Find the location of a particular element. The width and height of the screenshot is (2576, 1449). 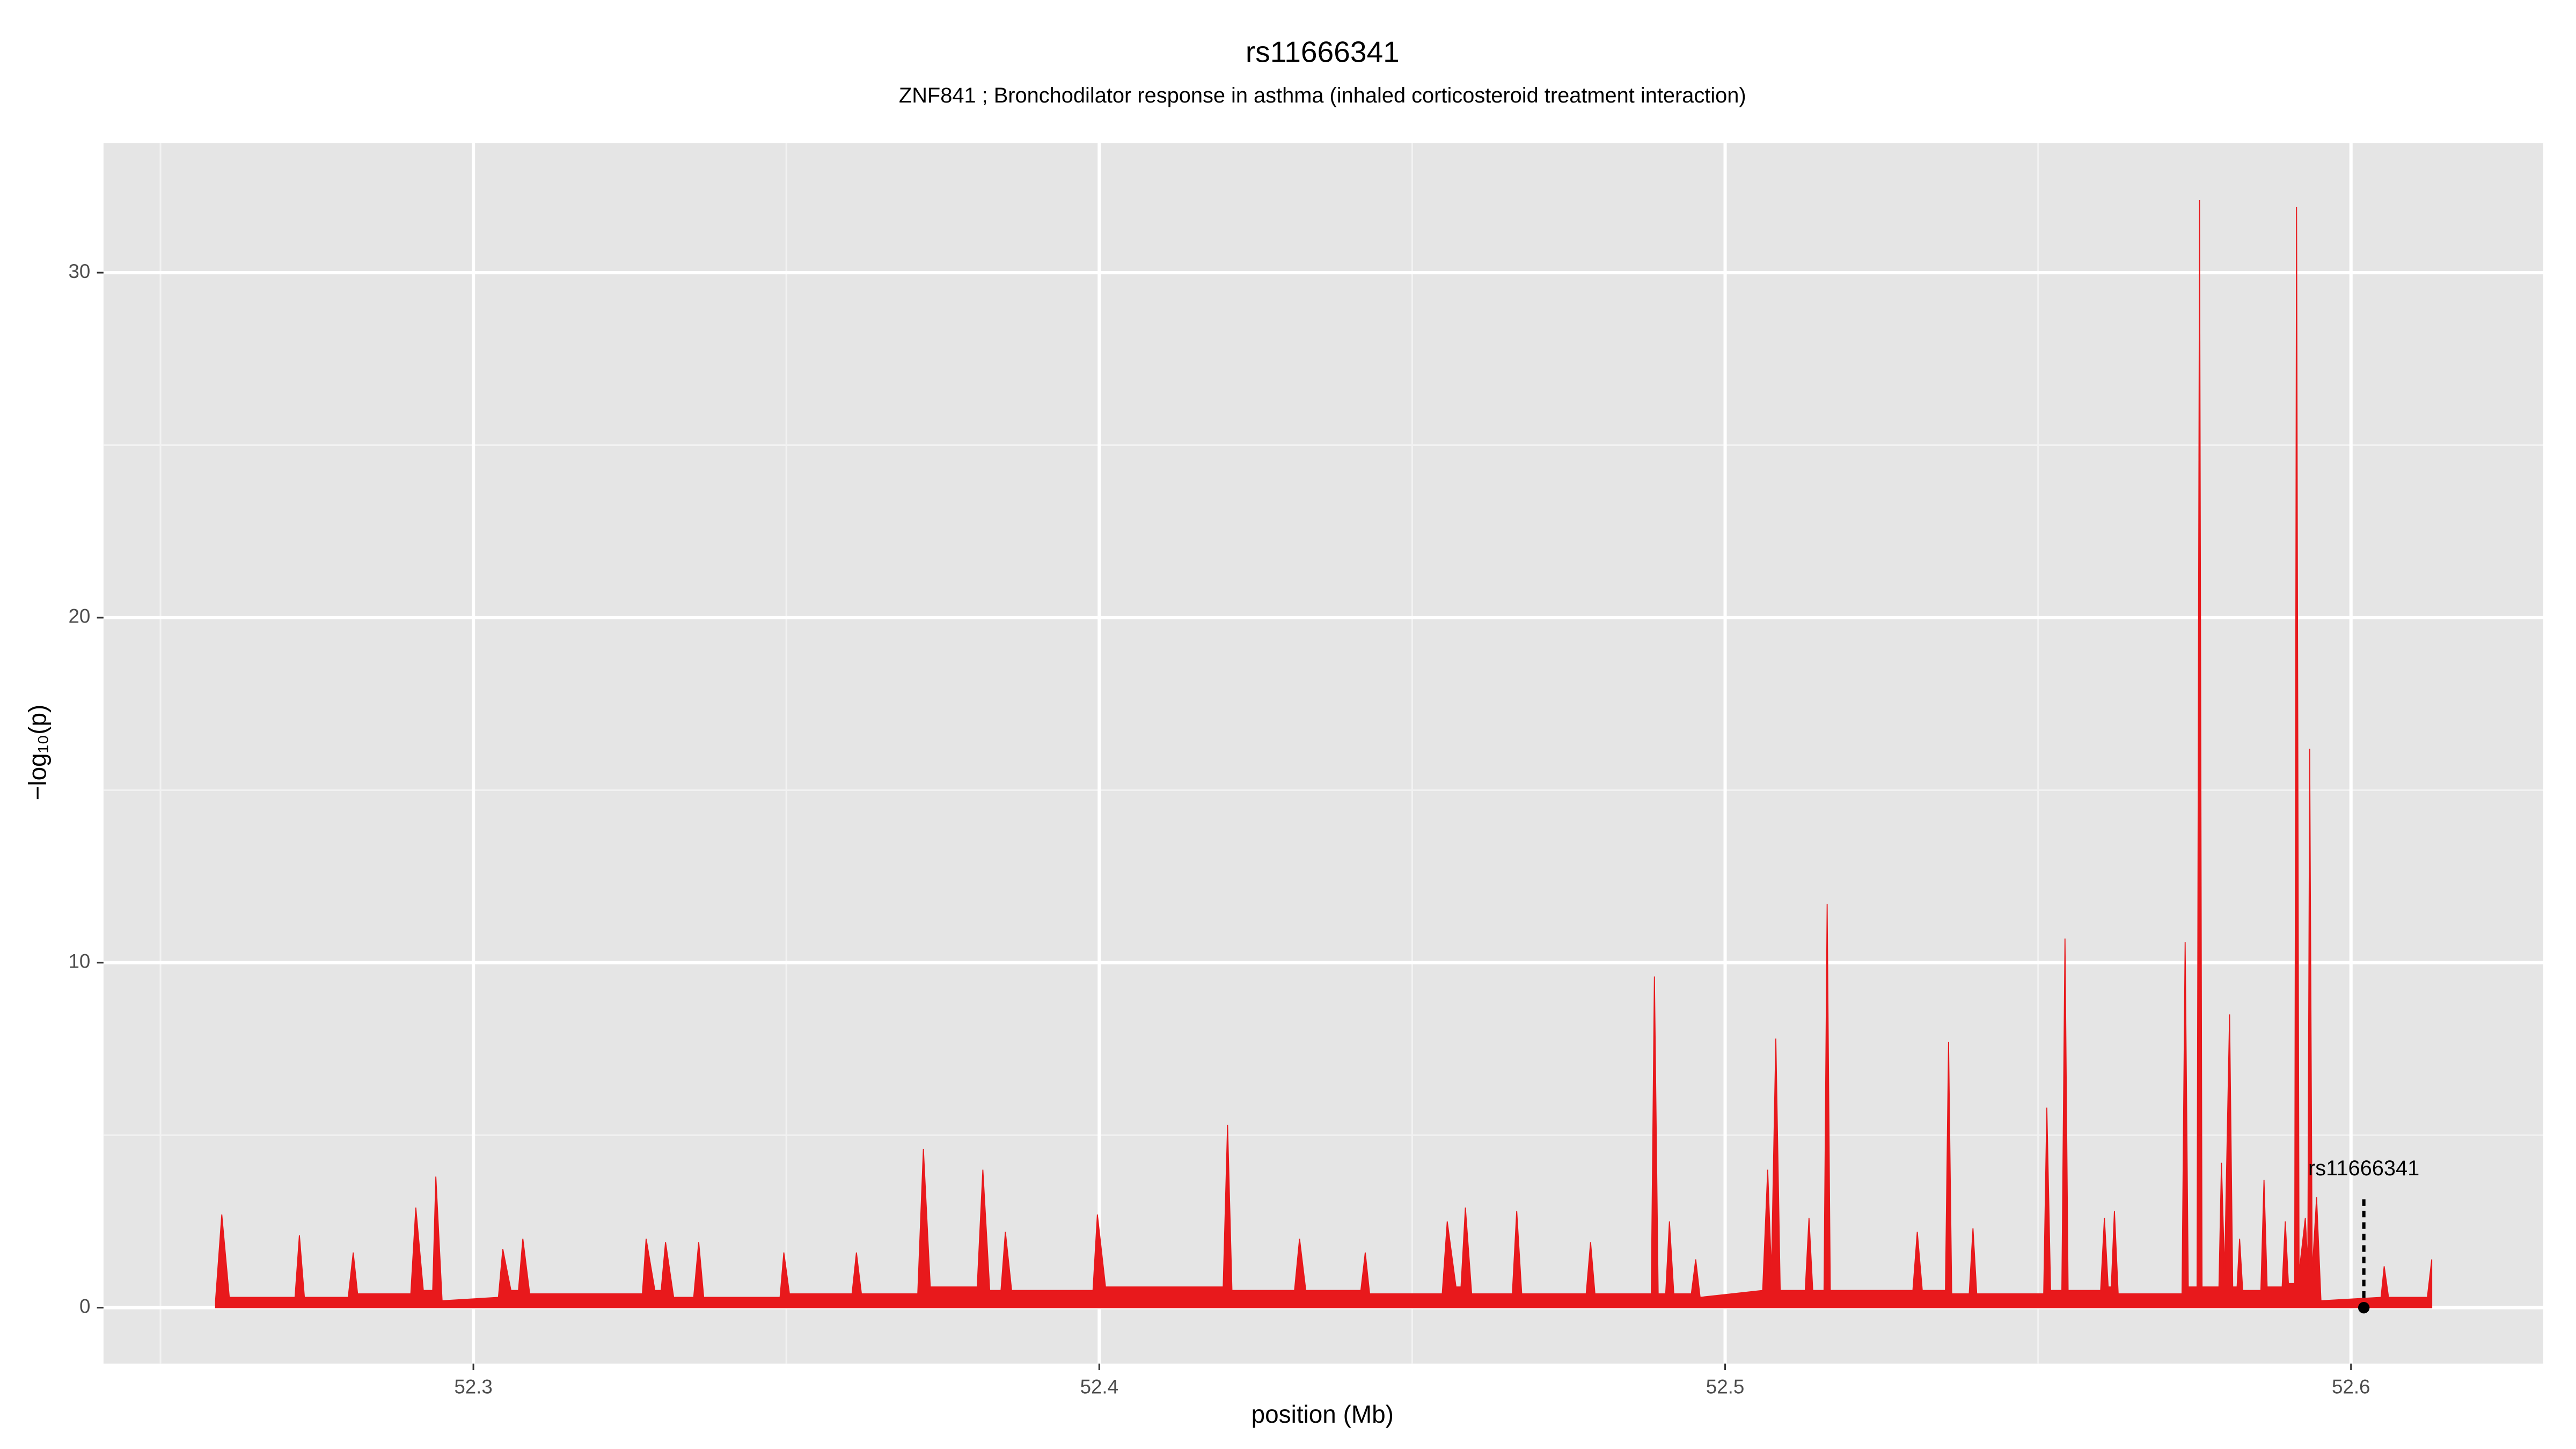

y-tick-label: 30 is located at coordinates (80, 271).